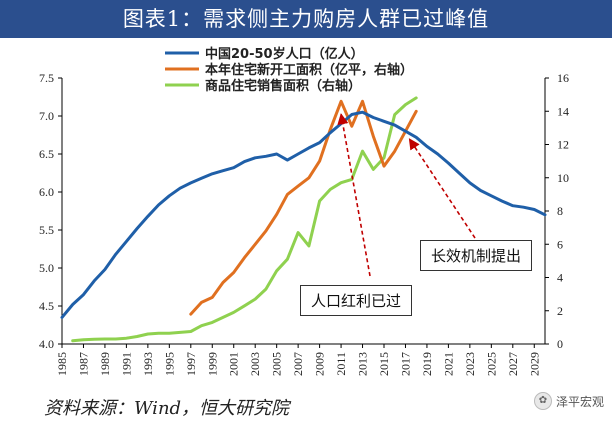 Image resolution: width=612 pixels, height=426 pixels. What do you see at coordinates (560, 244) in the screenshot?
I see `y-right-tick-label: 6` at bounding box center [560, 244].